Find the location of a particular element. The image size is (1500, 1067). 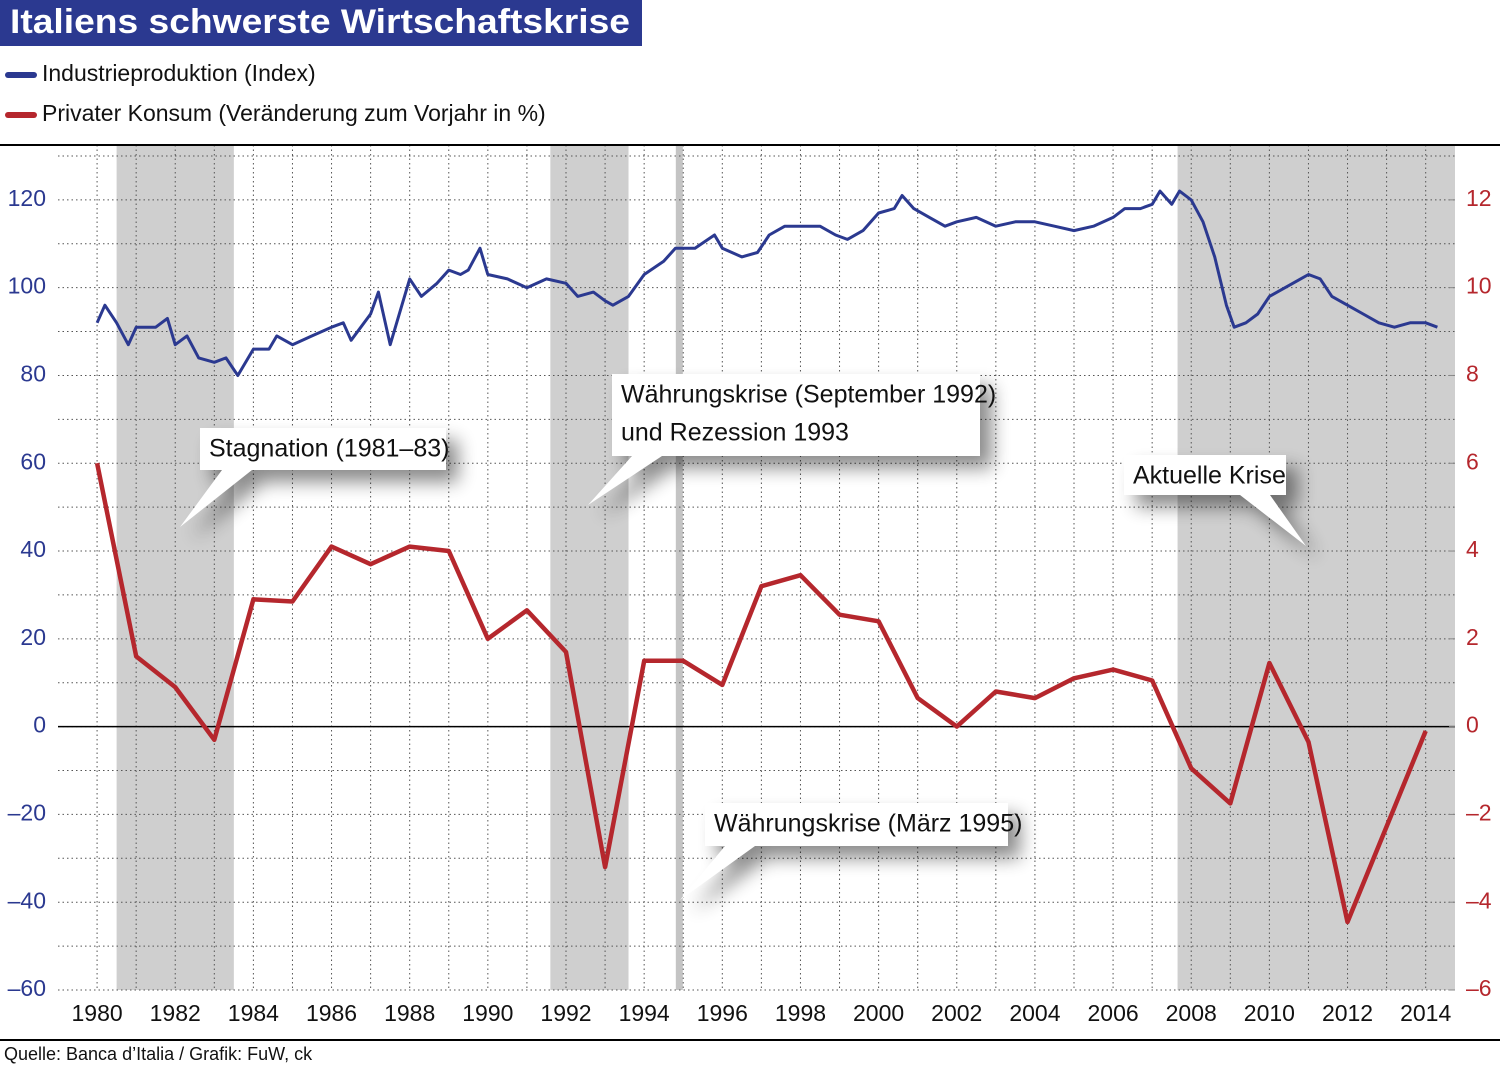

y-tick-label: –40 is located at coordinates (27, 900).